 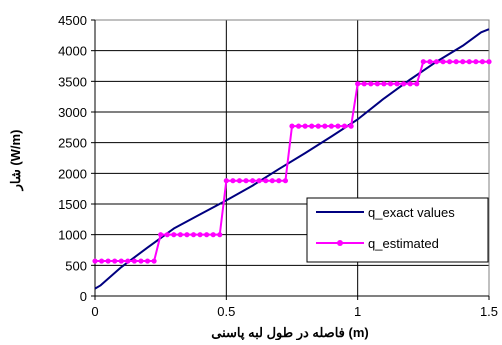 What do you see at coordinates (72, 143) in the screenshot?
I see `y-tick-label: 2500` at bounding box center [72, 143].